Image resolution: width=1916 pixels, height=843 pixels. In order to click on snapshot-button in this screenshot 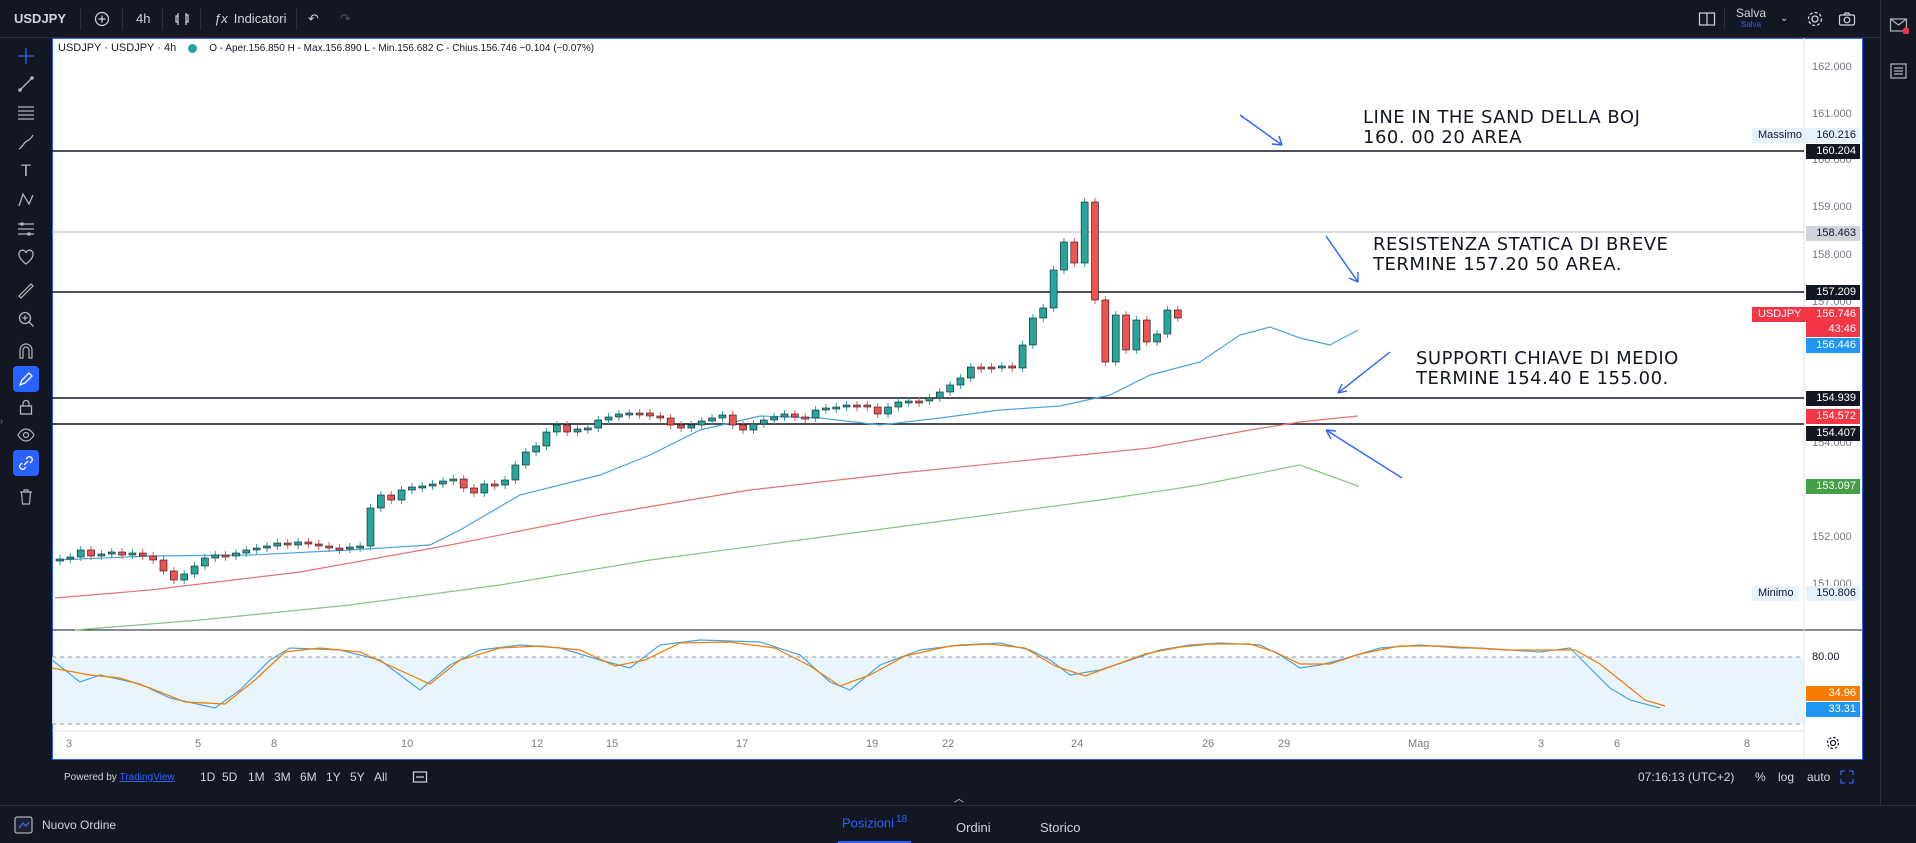, I will do `click(1847, 18)`.